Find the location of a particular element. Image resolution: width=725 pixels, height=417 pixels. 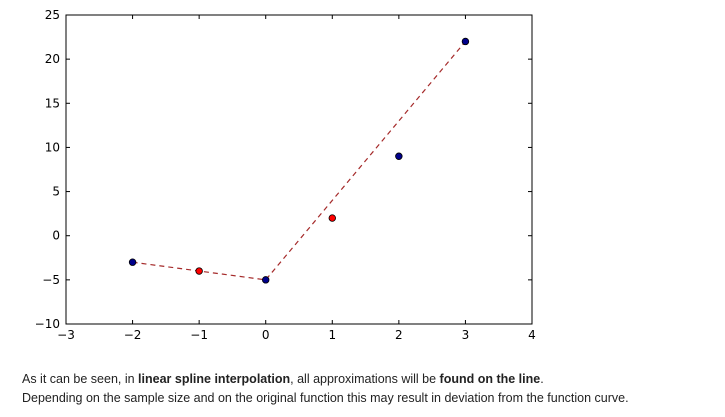

x-tick-label: 2 is located at coordinates (399, 335).